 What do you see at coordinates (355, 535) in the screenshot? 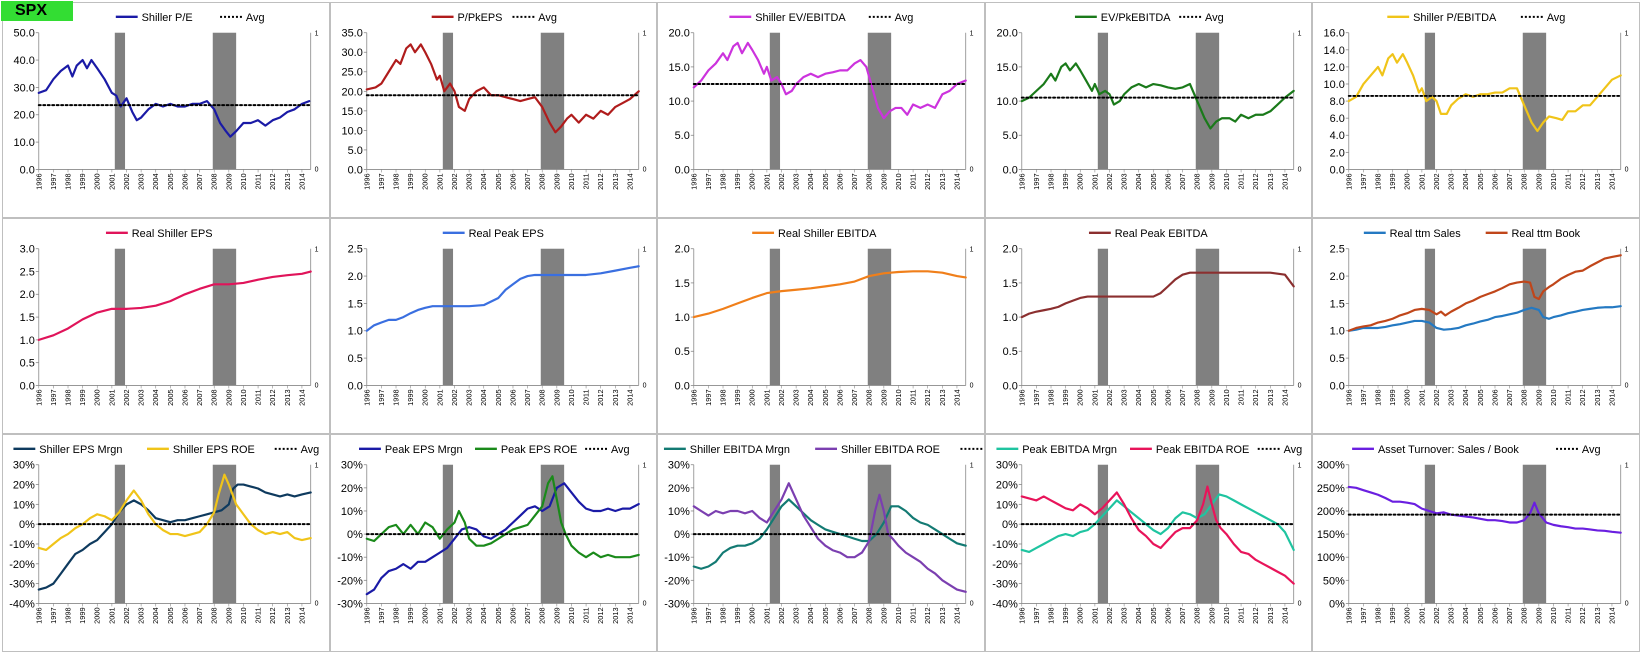
I see `y-tick-label: 0%` at bounding box center [355, 535].